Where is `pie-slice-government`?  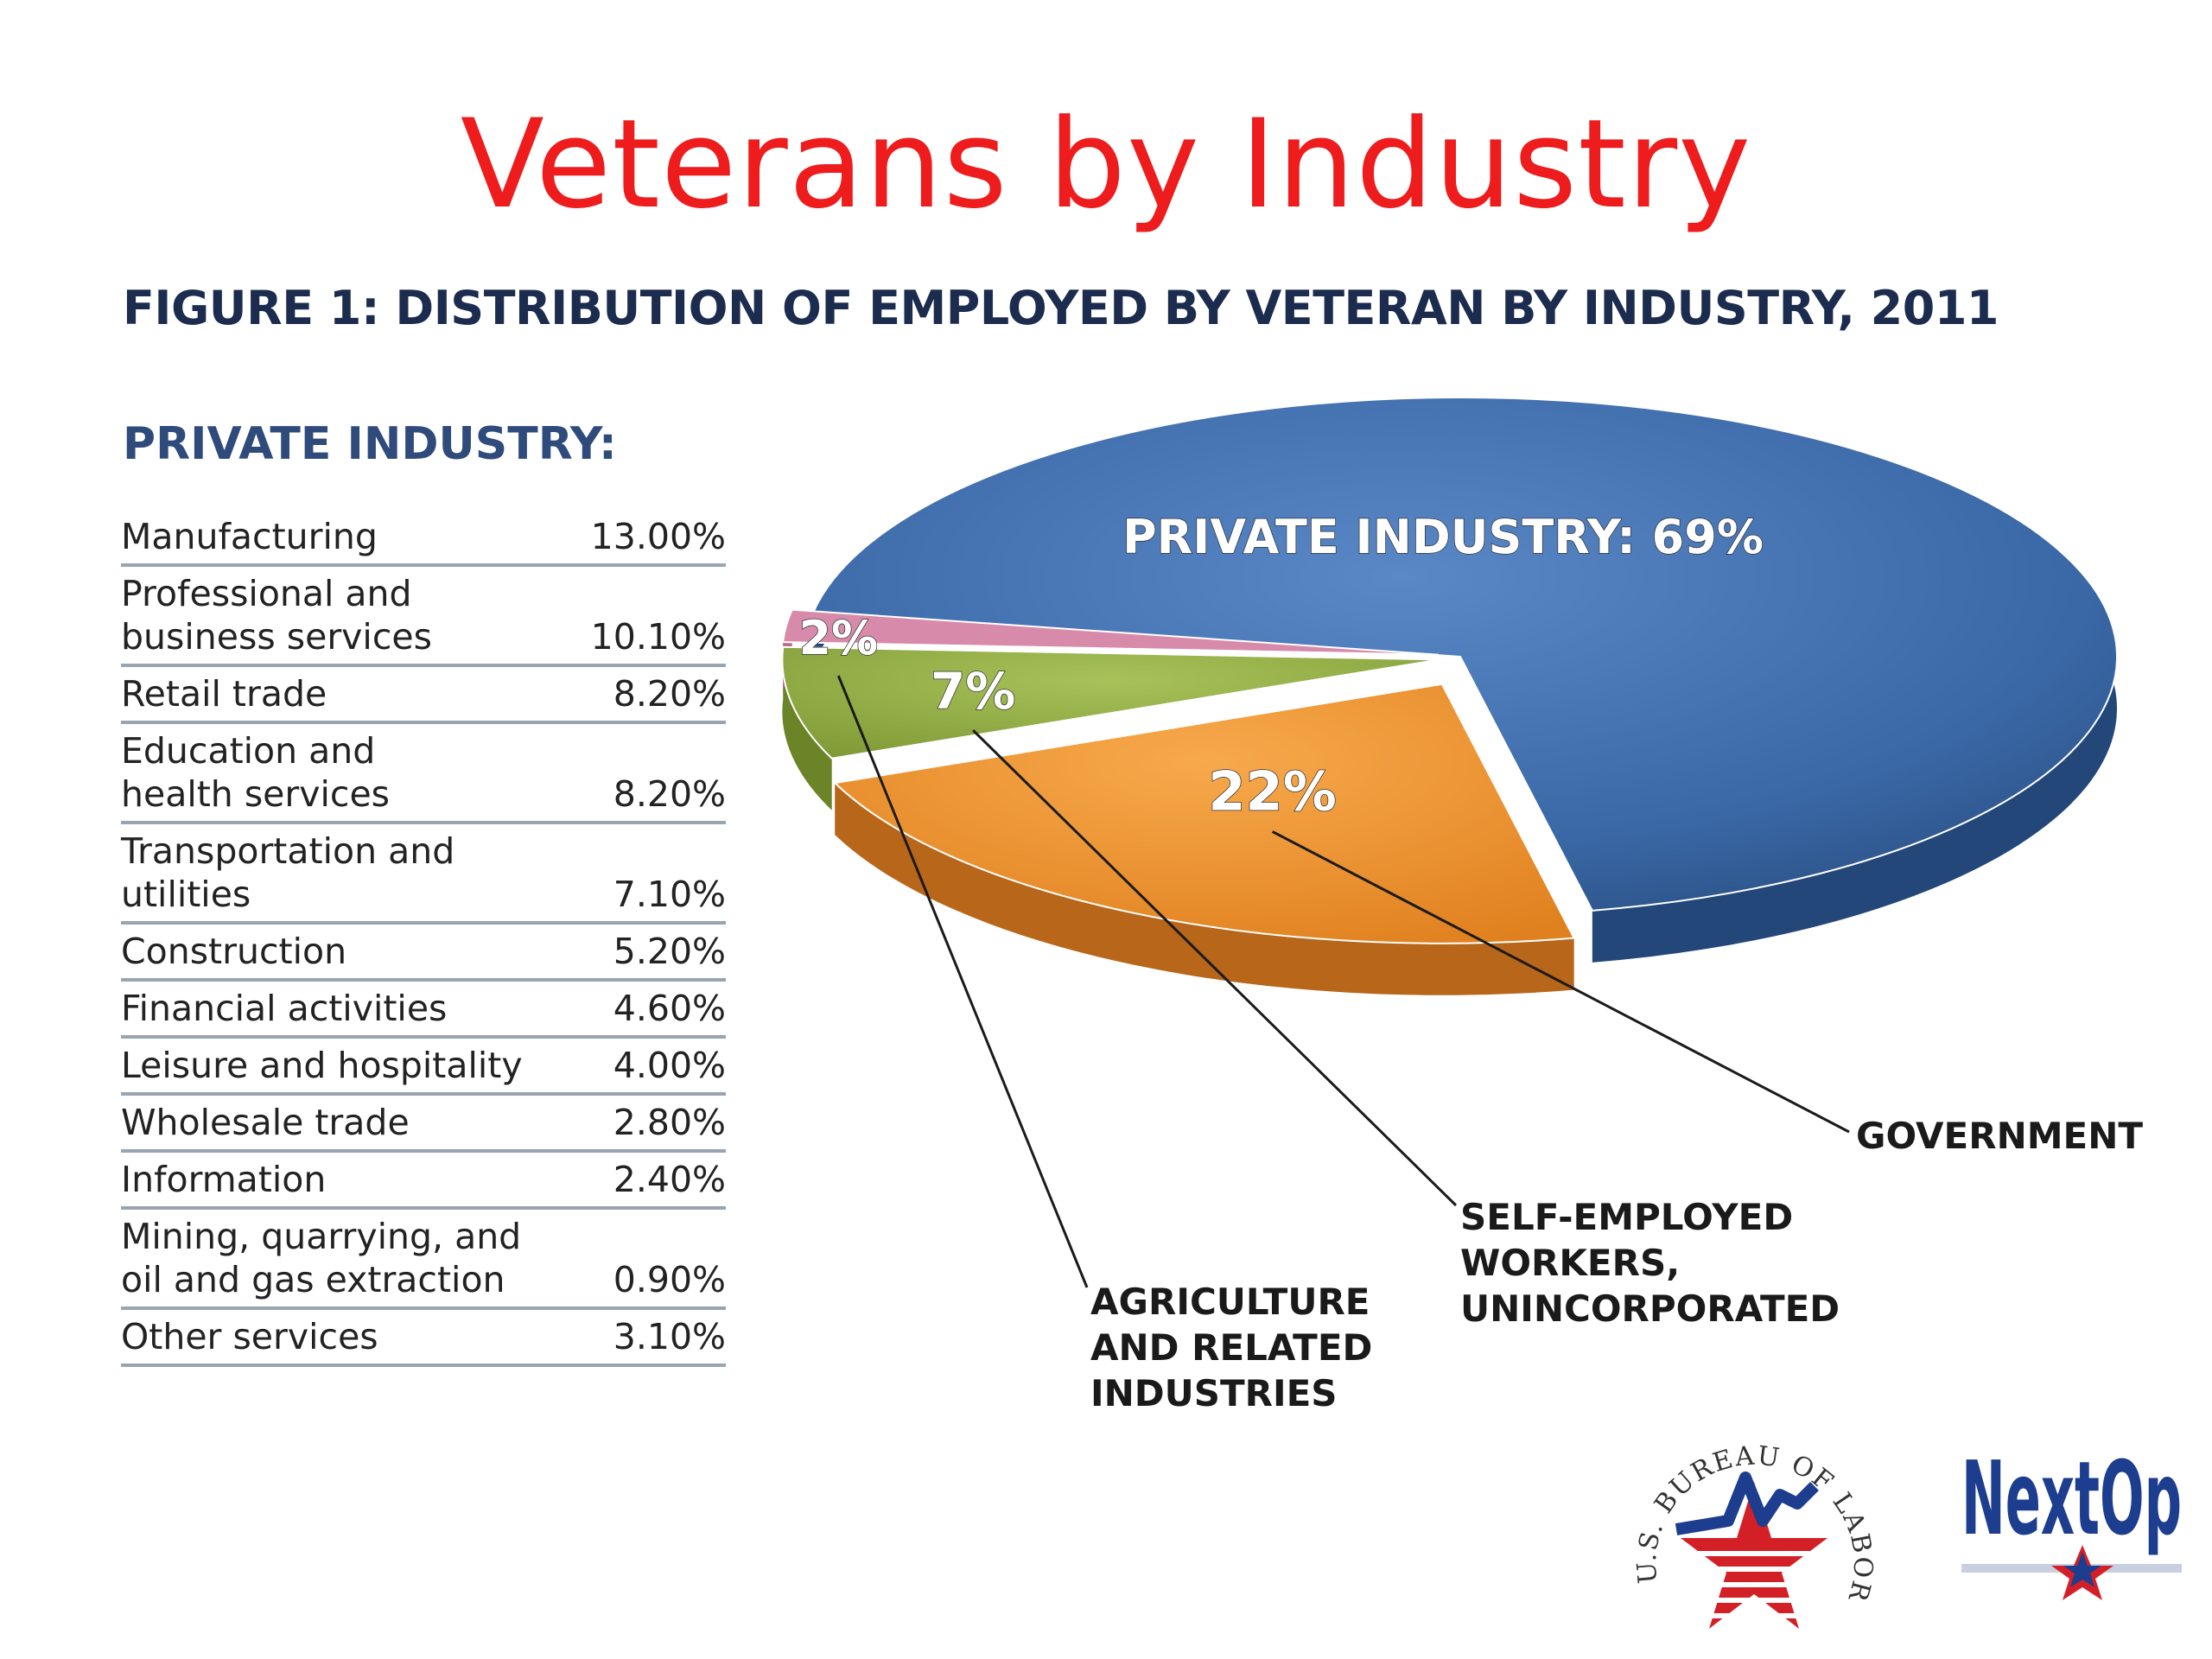
pie-slice-government is located at coordinates (1204, 813).